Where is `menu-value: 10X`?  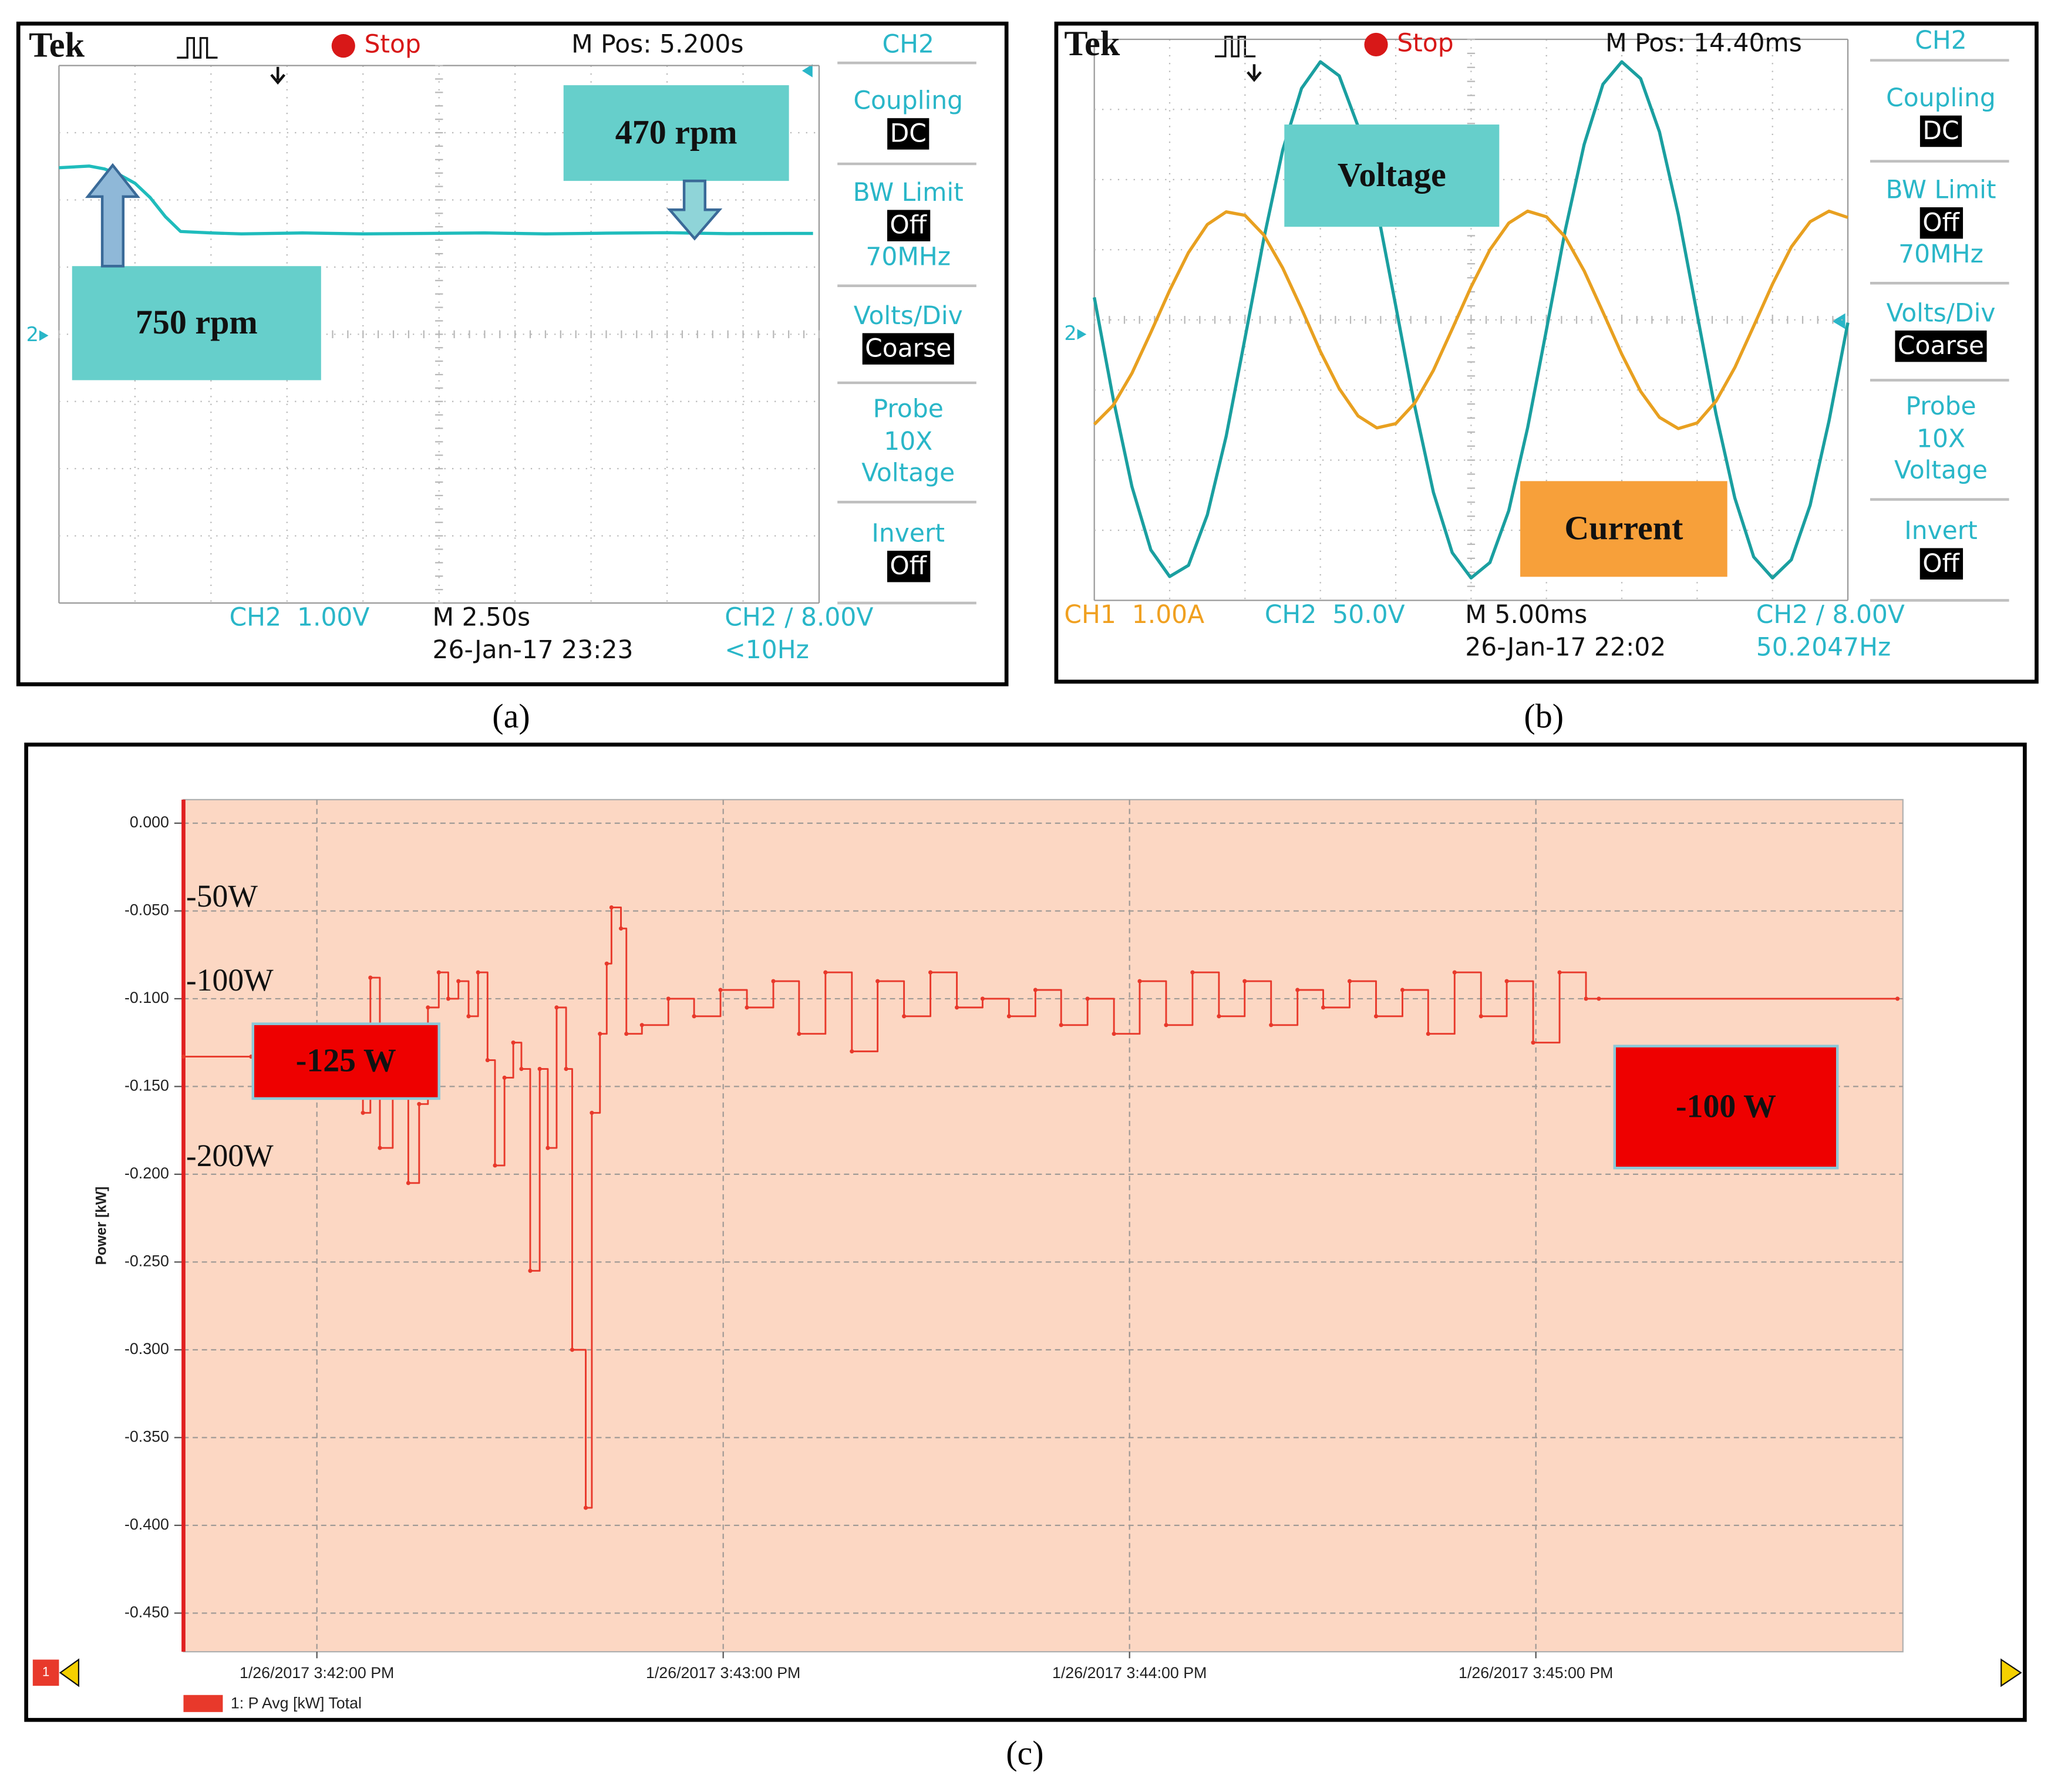 menu-value: 10X is located at coordinates (1941, 439).